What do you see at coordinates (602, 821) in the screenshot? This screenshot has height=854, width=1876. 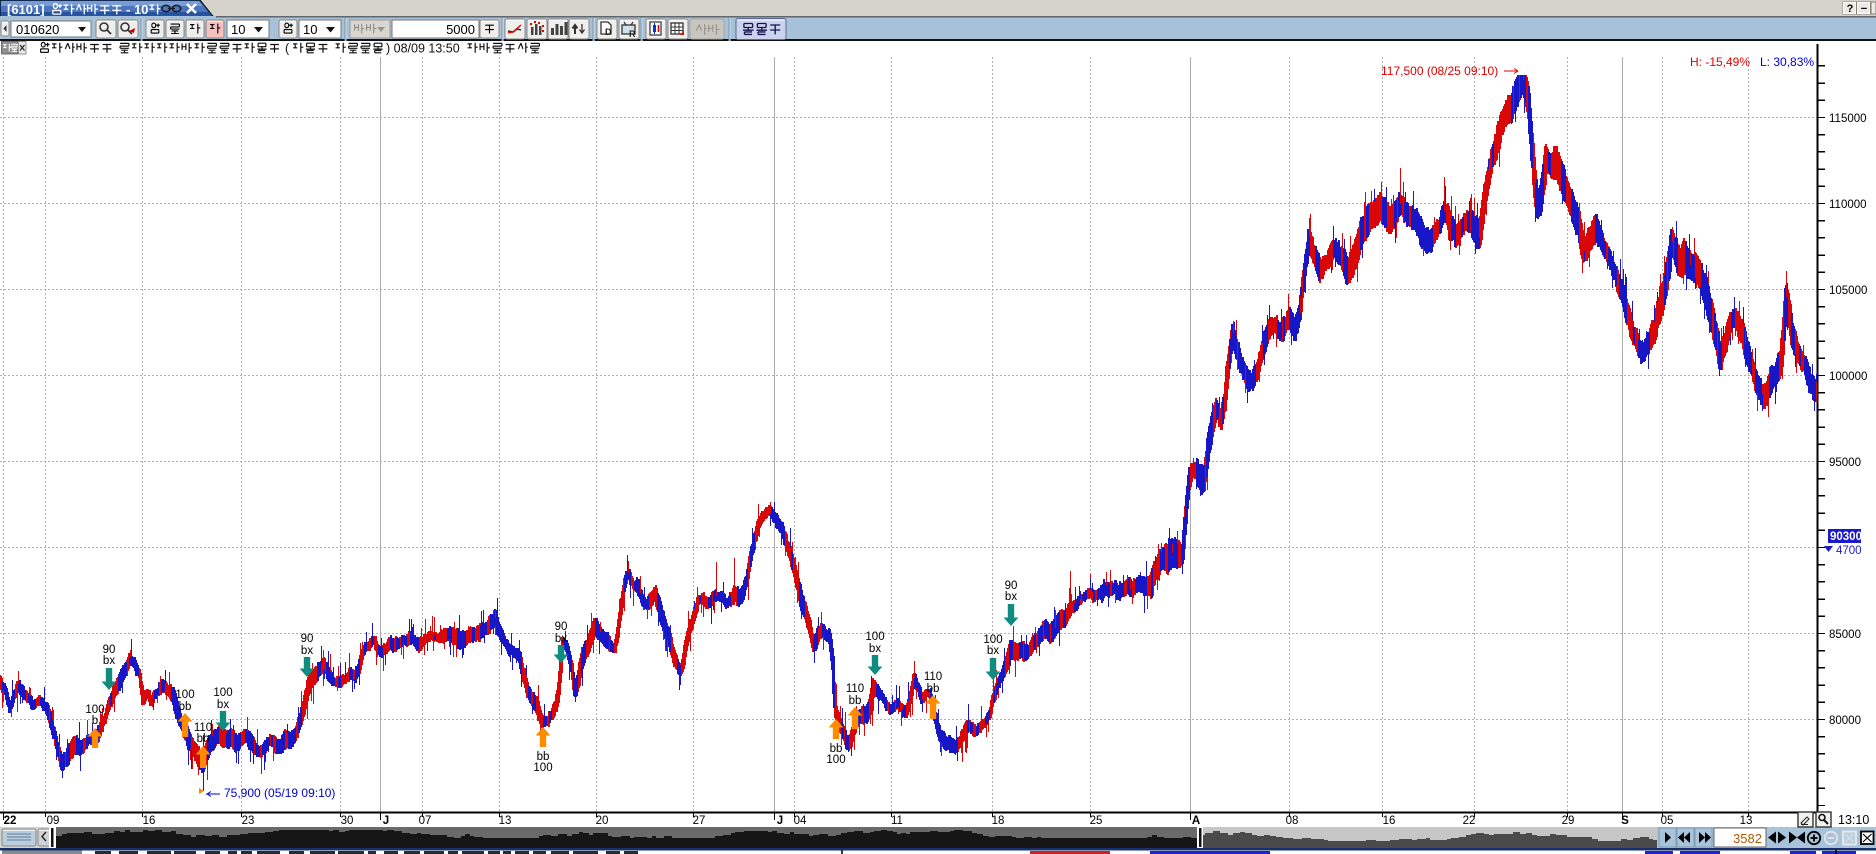 I see `svg-text: 20` at bounding box center [602, 821].